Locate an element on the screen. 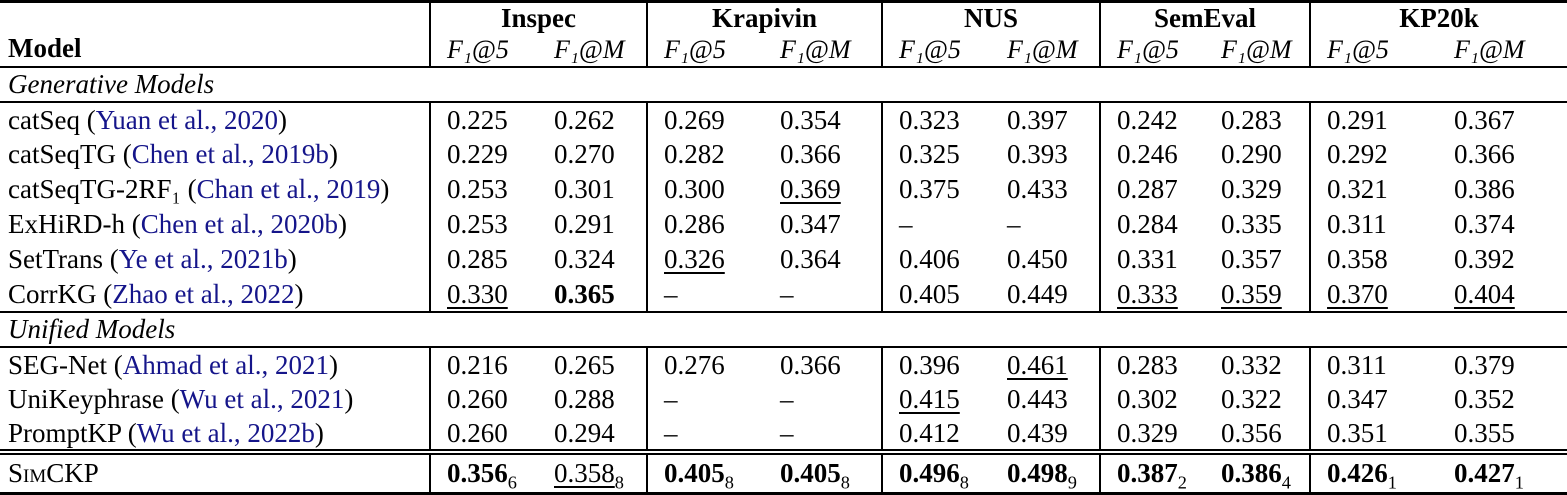 The height and width of the screenshot is (495, 1567). metric-cell: 0.324 is located at coordinates (592, 259).